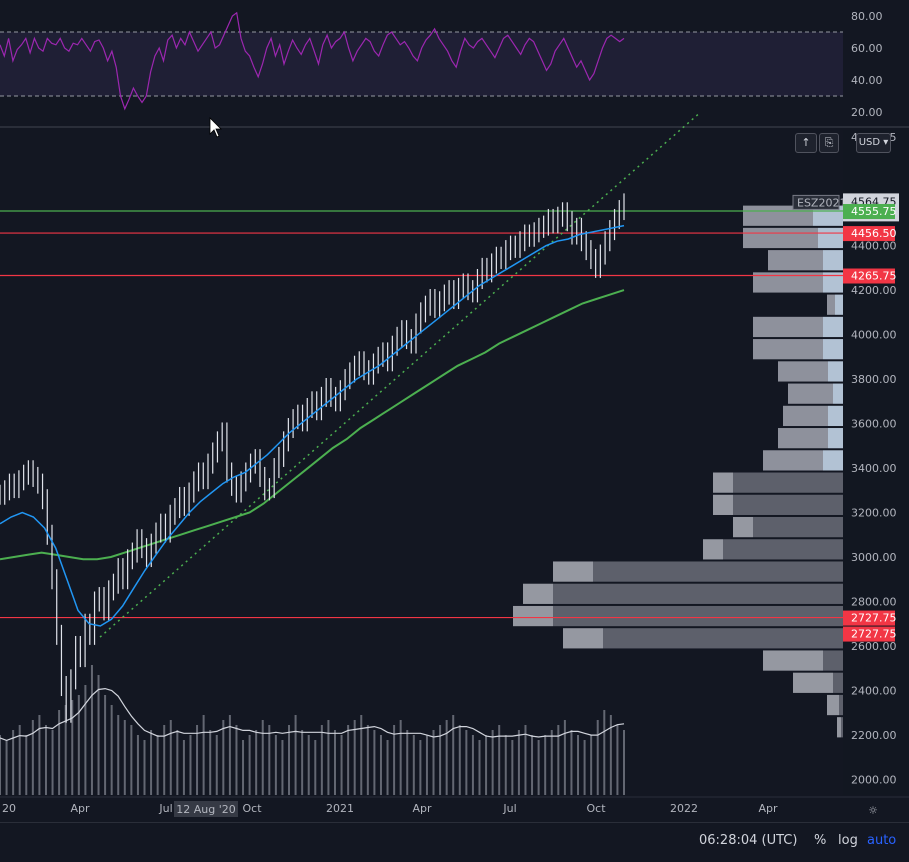 The width and height of the screenshot is (909, 862). Describe the element at coordinates (874, 646) in the screenshot. I see `price-tick-label: 2600.00` at that location.